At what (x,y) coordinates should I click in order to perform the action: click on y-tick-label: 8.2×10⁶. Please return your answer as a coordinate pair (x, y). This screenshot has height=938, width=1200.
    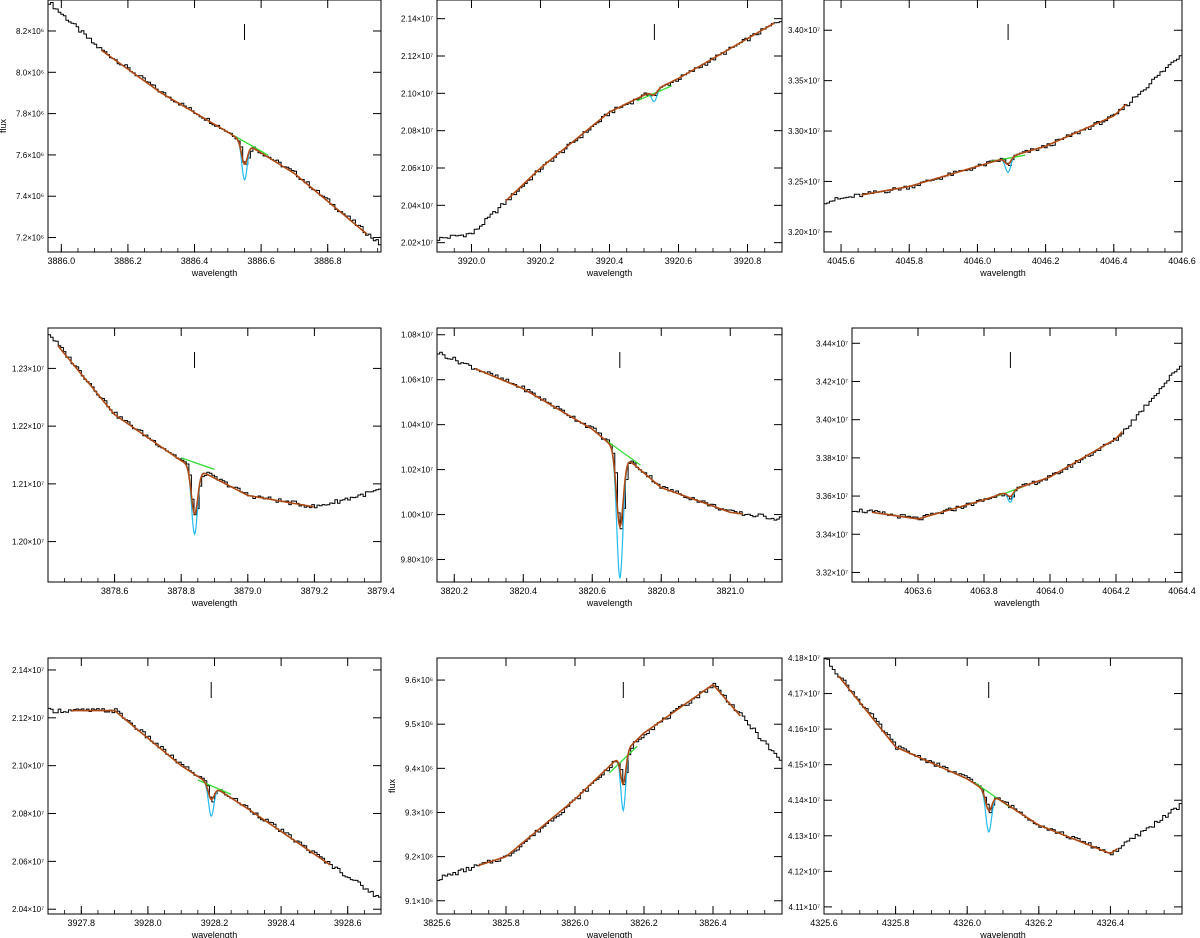
    Looking at the image, I should click on (30, 31).